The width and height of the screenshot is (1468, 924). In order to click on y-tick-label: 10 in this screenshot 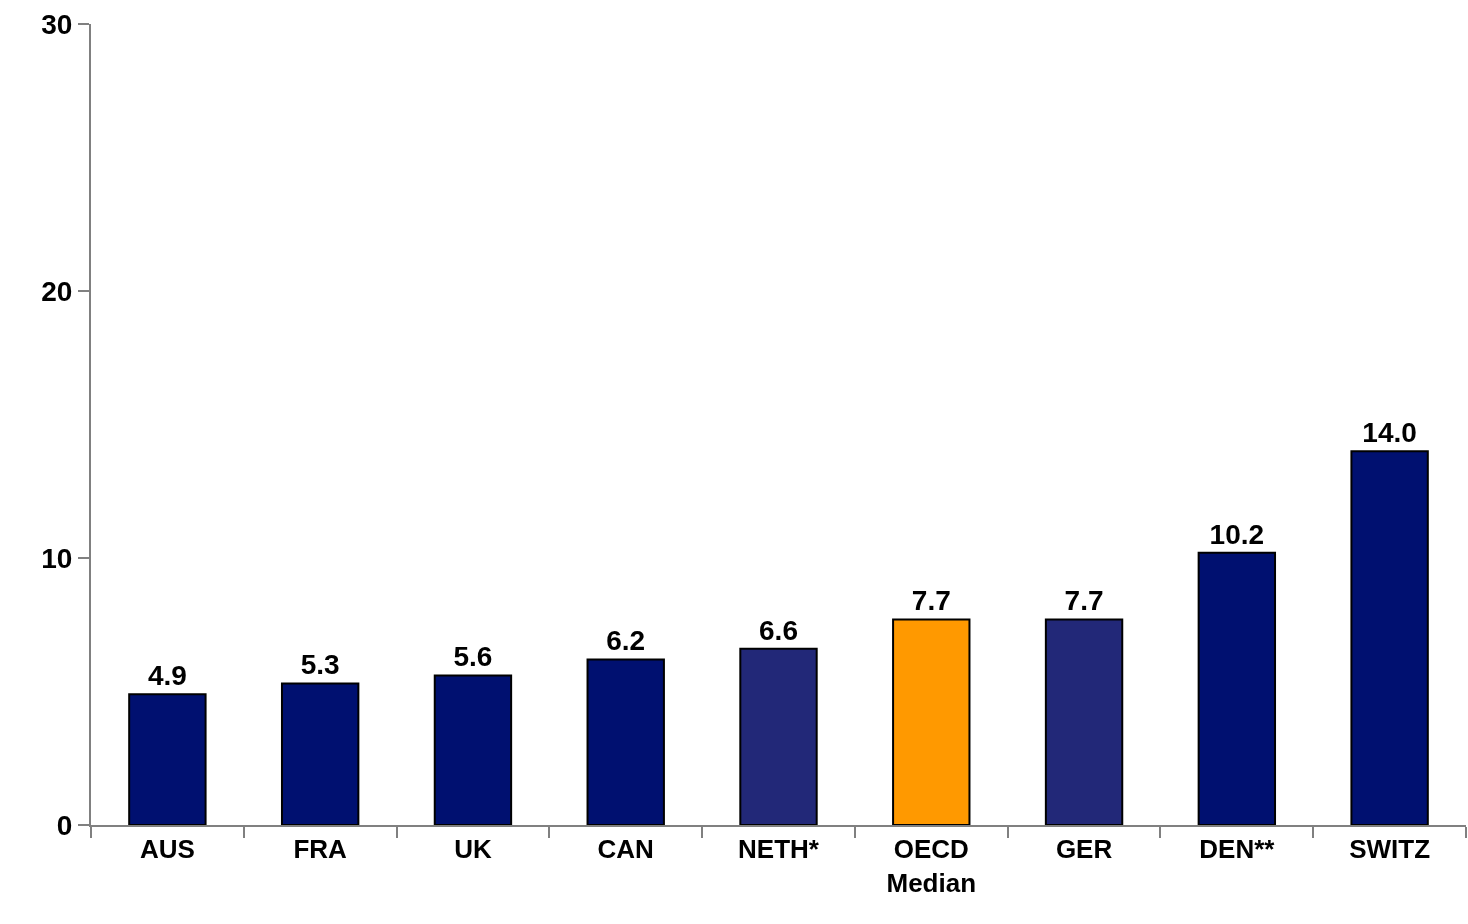, I will do `click(57, 558)`.